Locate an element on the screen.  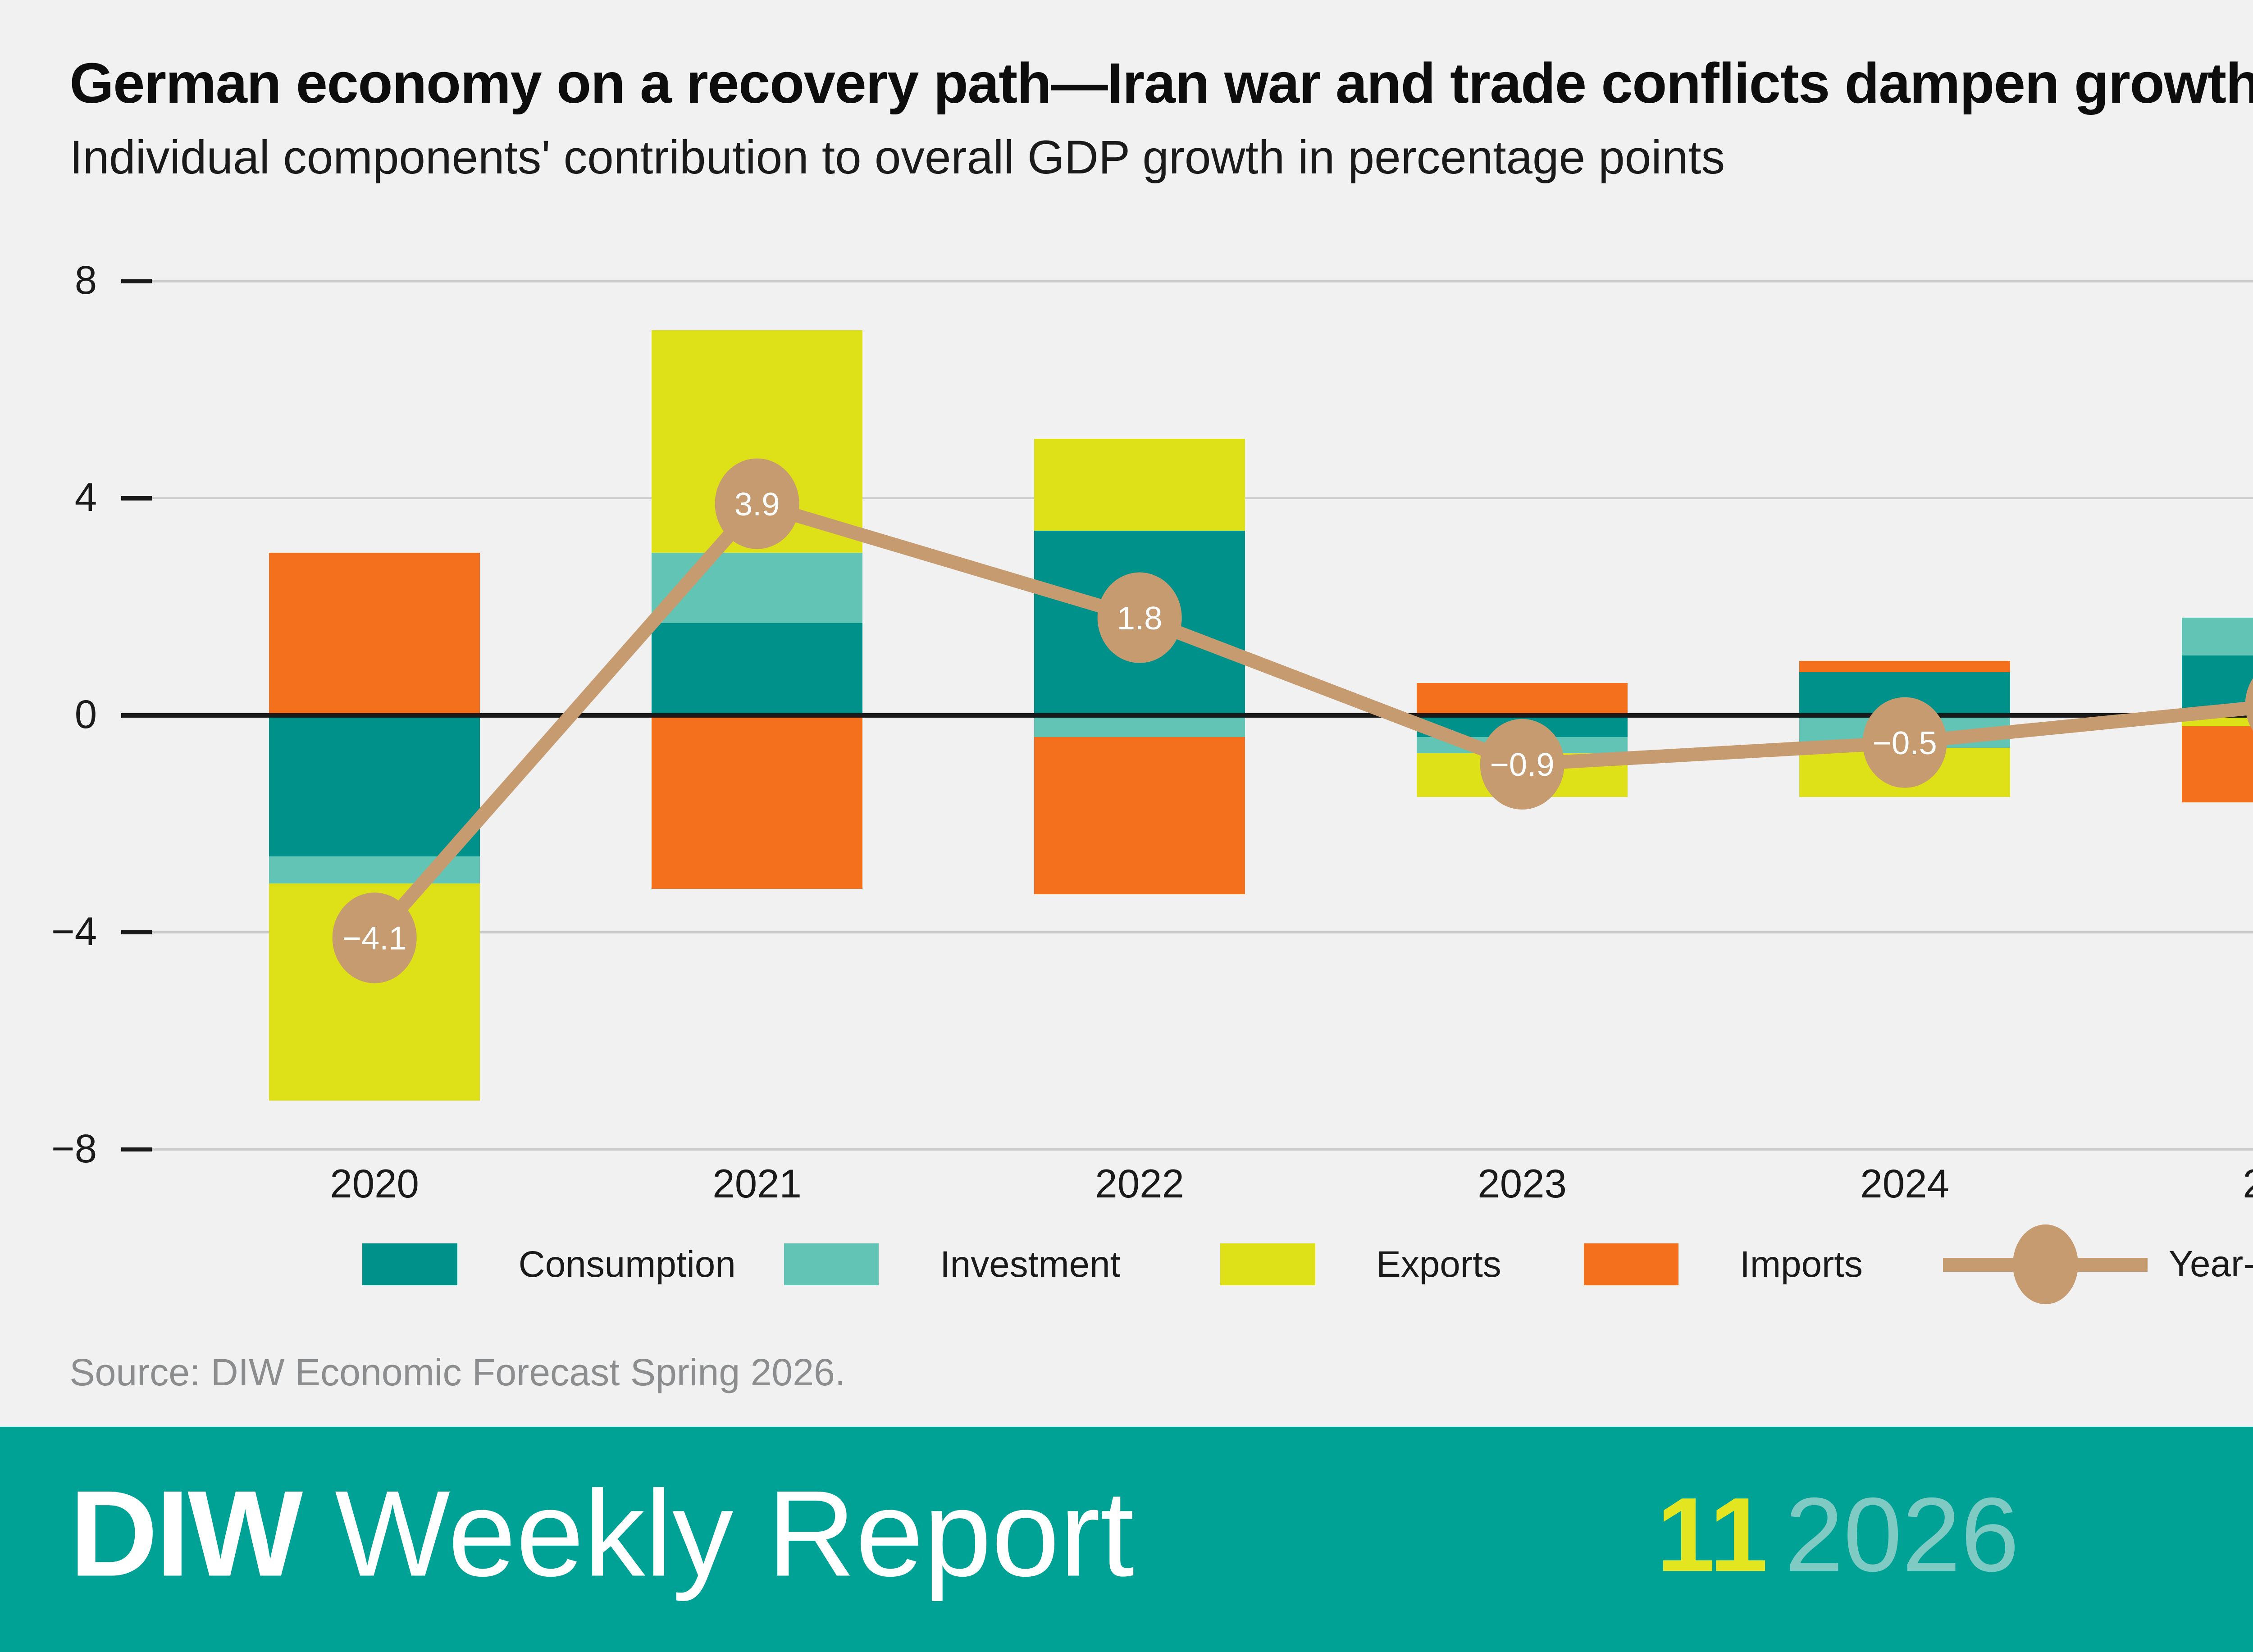
gdp-value-label-2020: −4.1 is located at coordinates (374, 938).